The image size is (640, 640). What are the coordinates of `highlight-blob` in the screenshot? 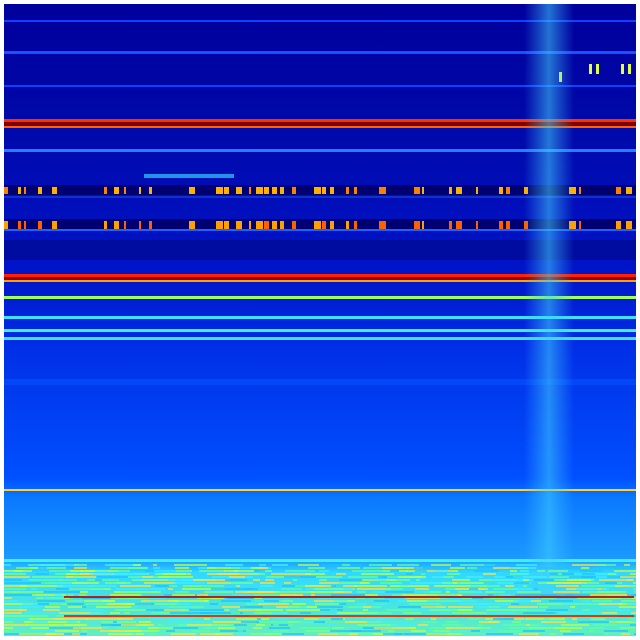 It's located at (189, 176).